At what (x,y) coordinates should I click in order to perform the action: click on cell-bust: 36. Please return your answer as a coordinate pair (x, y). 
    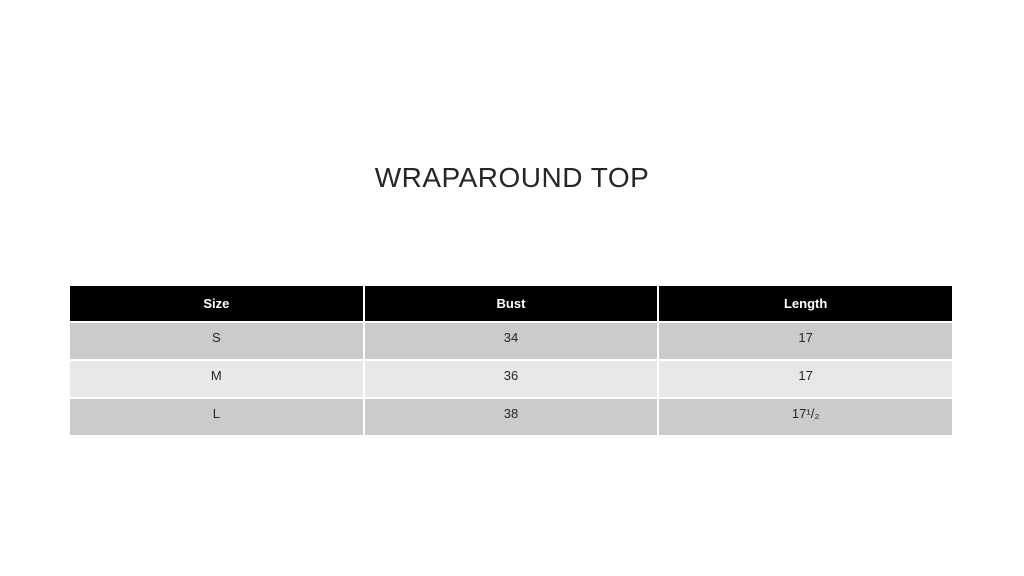
    Looking at the image, I should click on (511, 379).